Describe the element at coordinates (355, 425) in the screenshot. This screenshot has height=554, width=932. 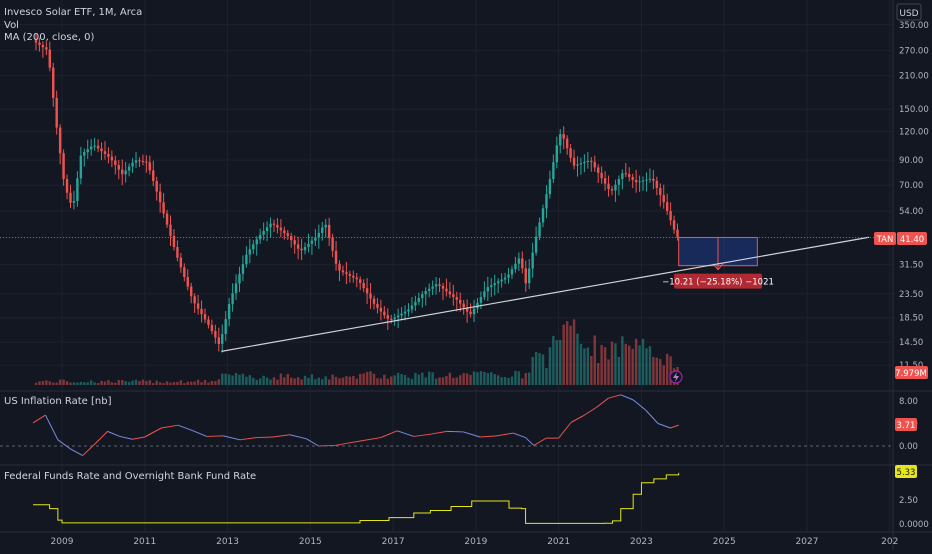
I see `inflation-line` at that location.